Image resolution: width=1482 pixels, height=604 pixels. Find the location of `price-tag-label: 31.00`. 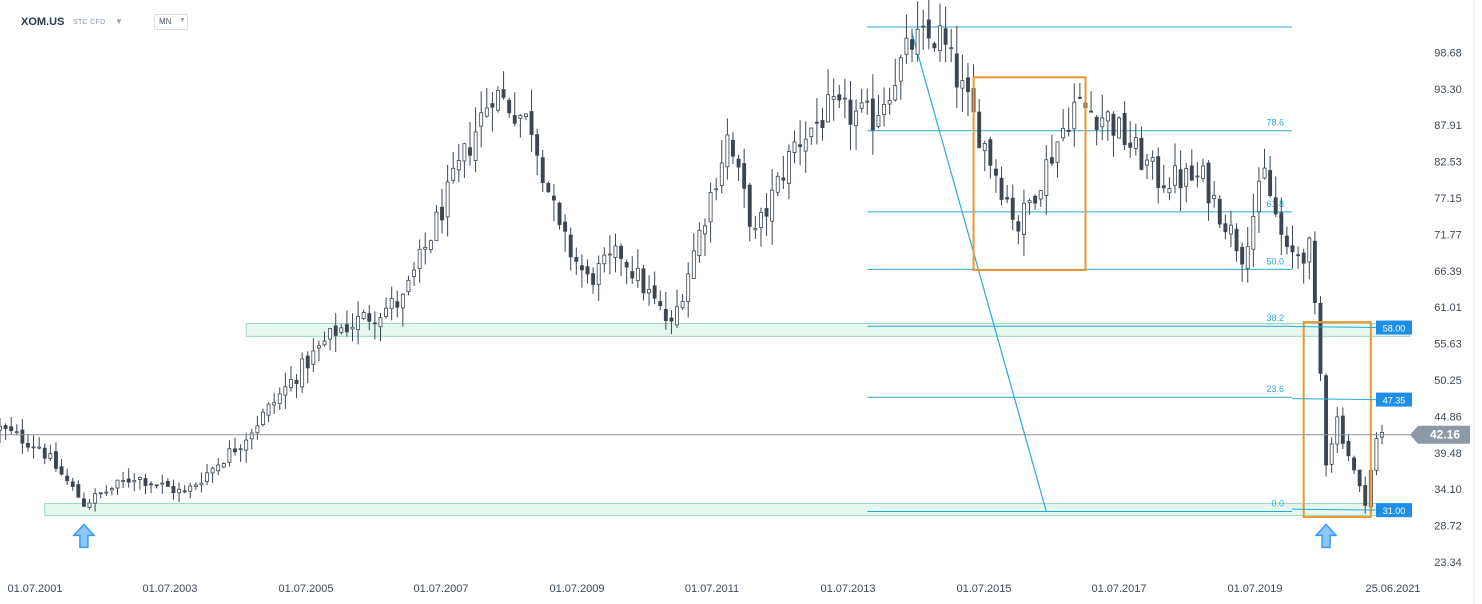

price-tag-label: 31.00 is located at coordinates (1394, 511).